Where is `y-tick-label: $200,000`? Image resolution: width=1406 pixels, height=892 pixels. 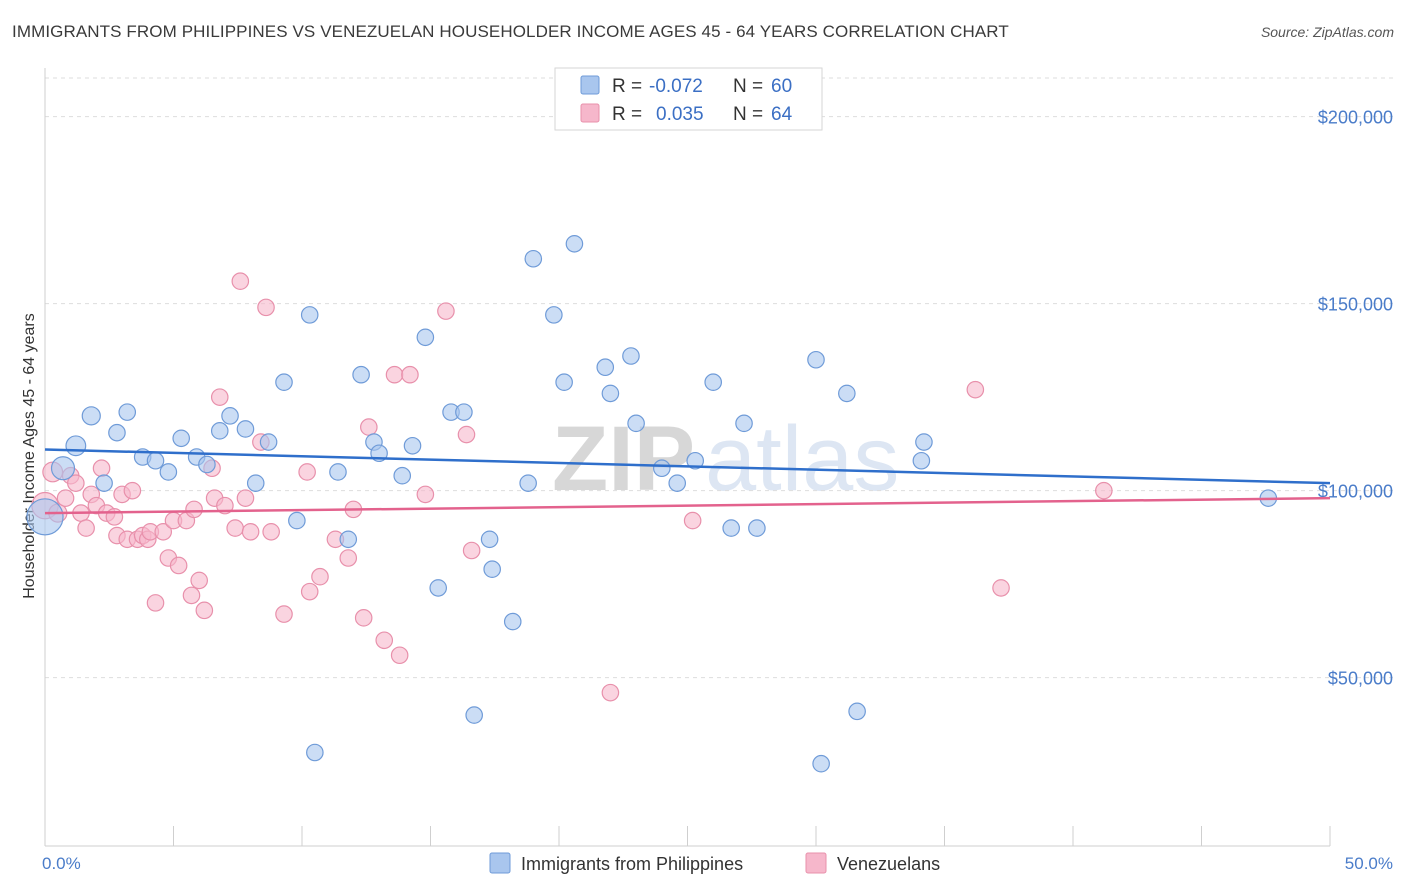
y-tick-label: $200,000 is located at coordinates (1355, 118).